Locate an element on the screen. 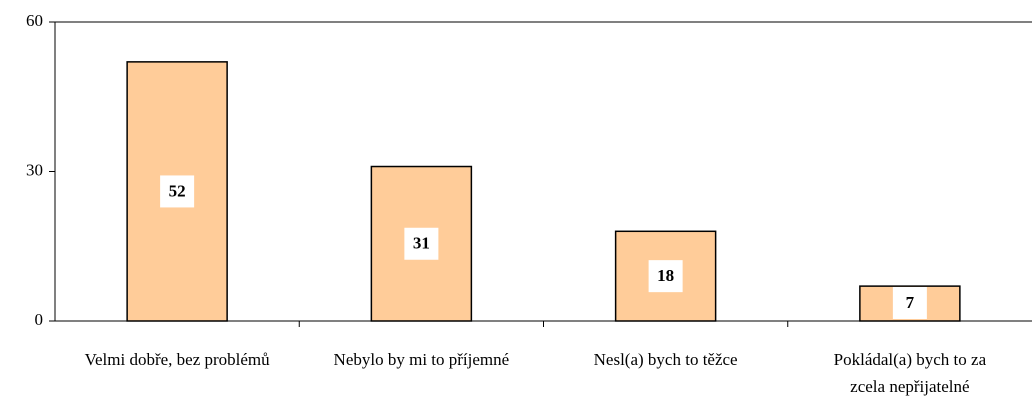 This screenshot has width=1032, height=401. data-label: 52 is located at coordinates (177, 190).